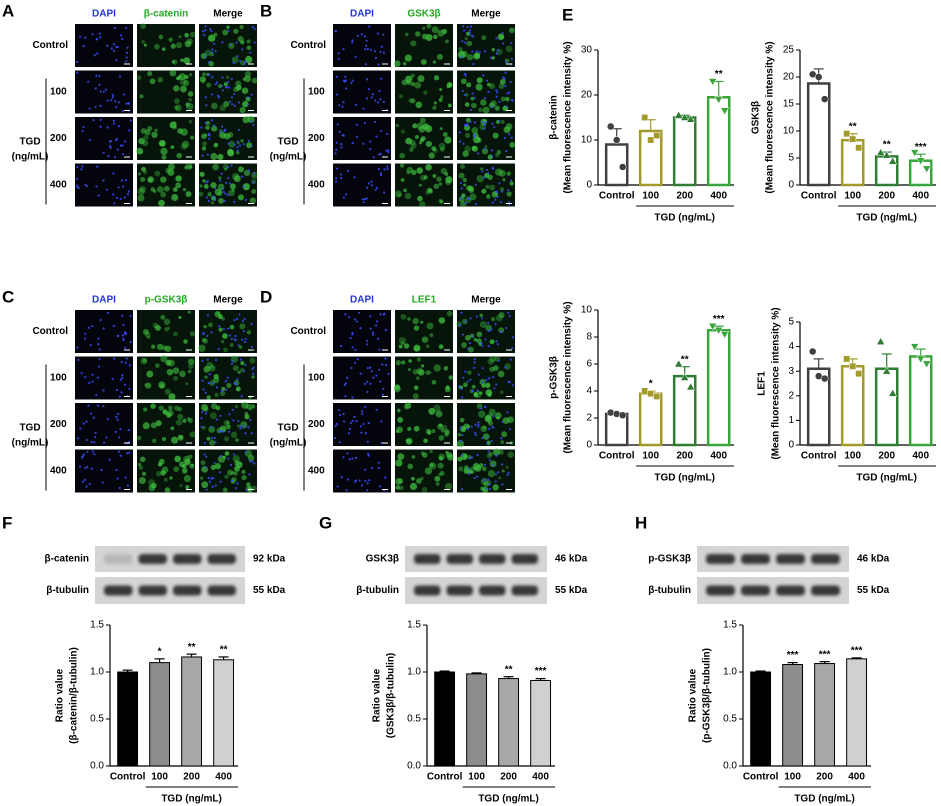  I want to click on row-label: Control, so click(50, 45).